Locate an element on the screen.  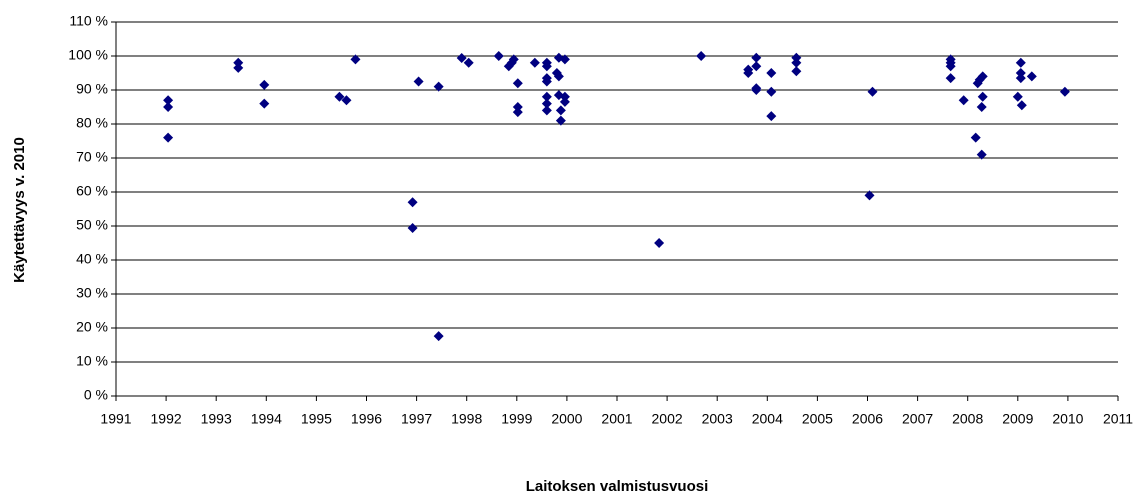
x-tick-label: 2010 is located at coordinates (1067, 419).